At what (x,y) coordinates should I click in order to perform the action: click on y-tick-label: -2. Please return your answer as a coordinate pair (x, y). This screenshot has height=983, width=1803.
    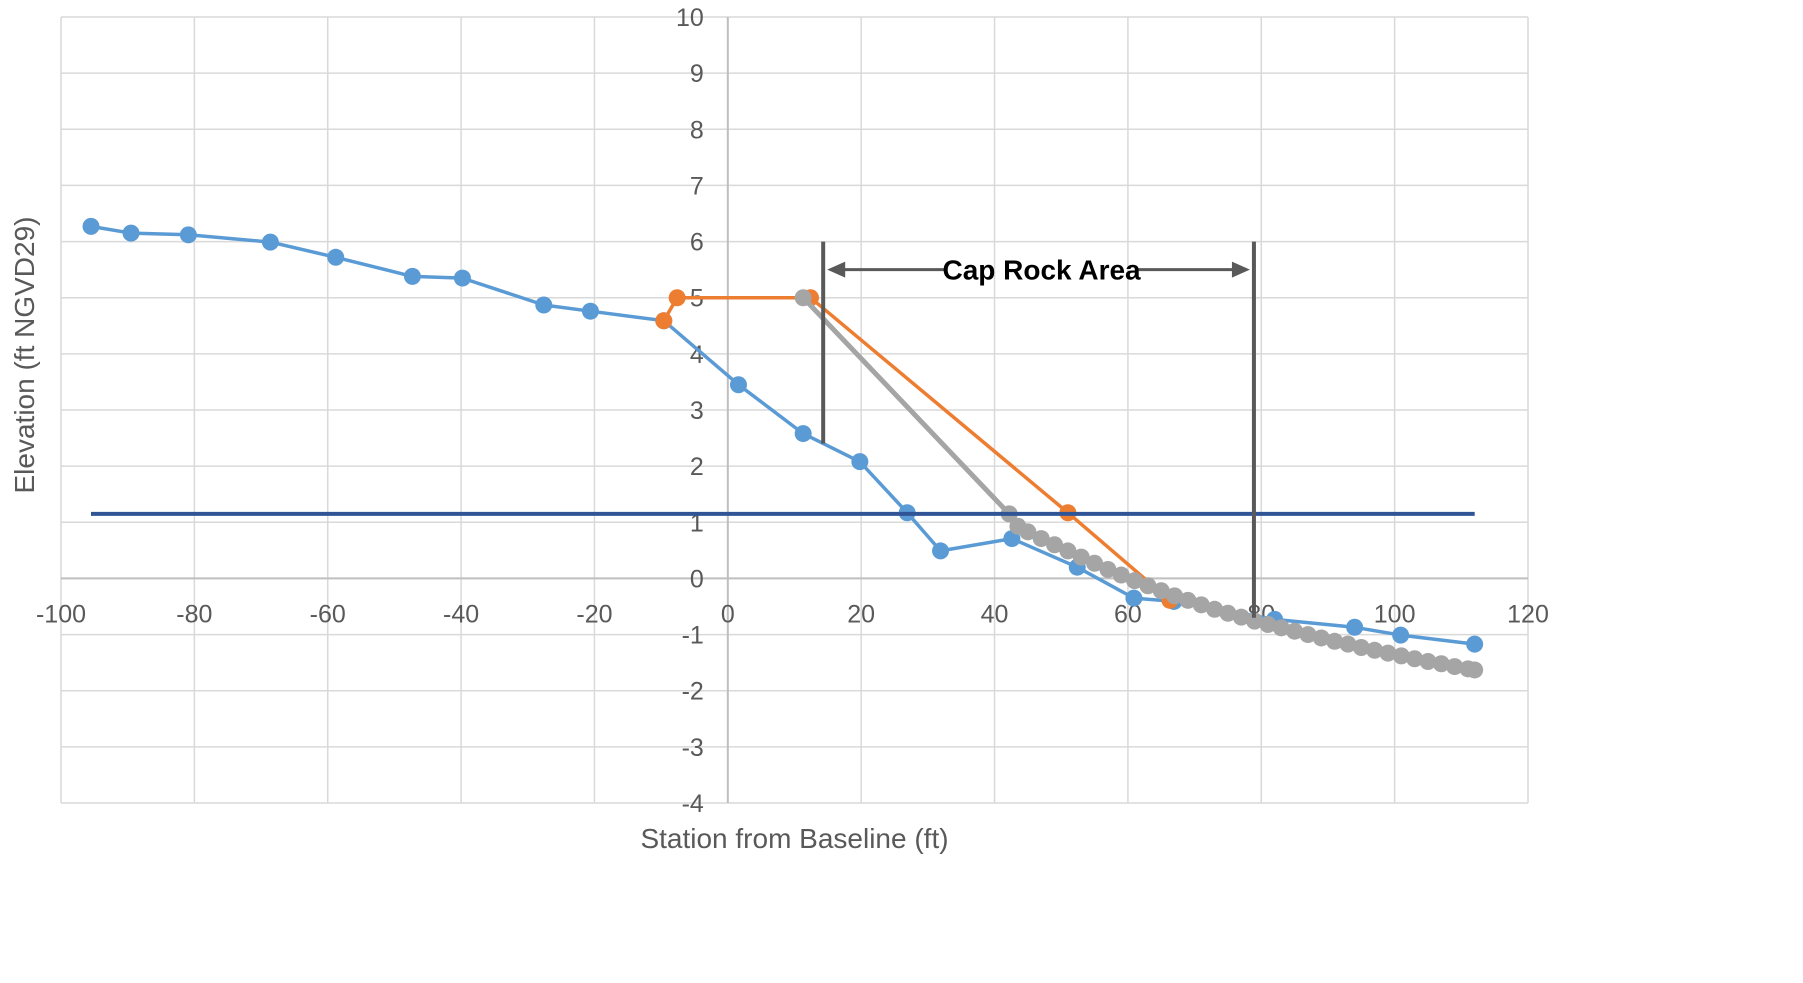
    Looking at the image, I should click on (693, 692).